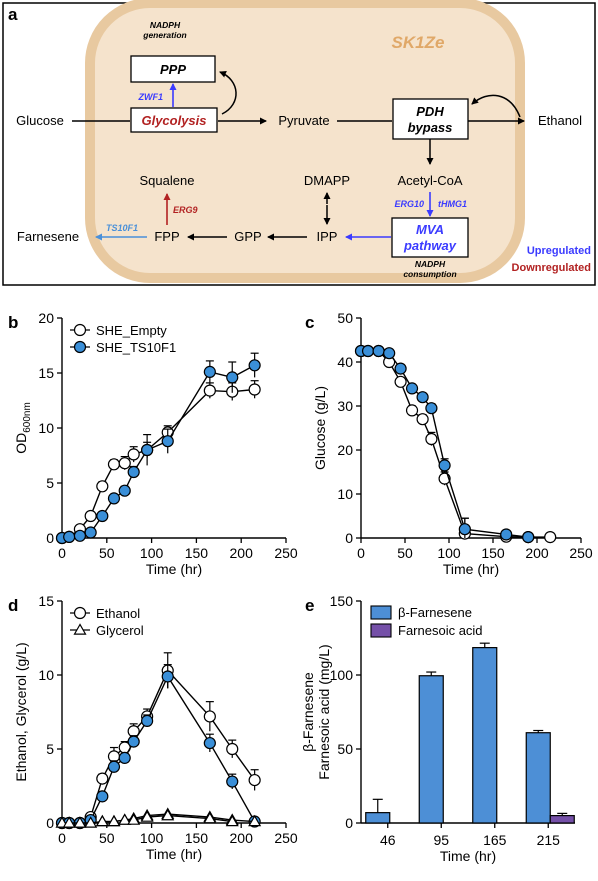 The width and height of the screenshot is (598, 881). Describe the element at coordinates (242, 553) in the screenshot. I see `x-tick-label-b: 200` at that location.